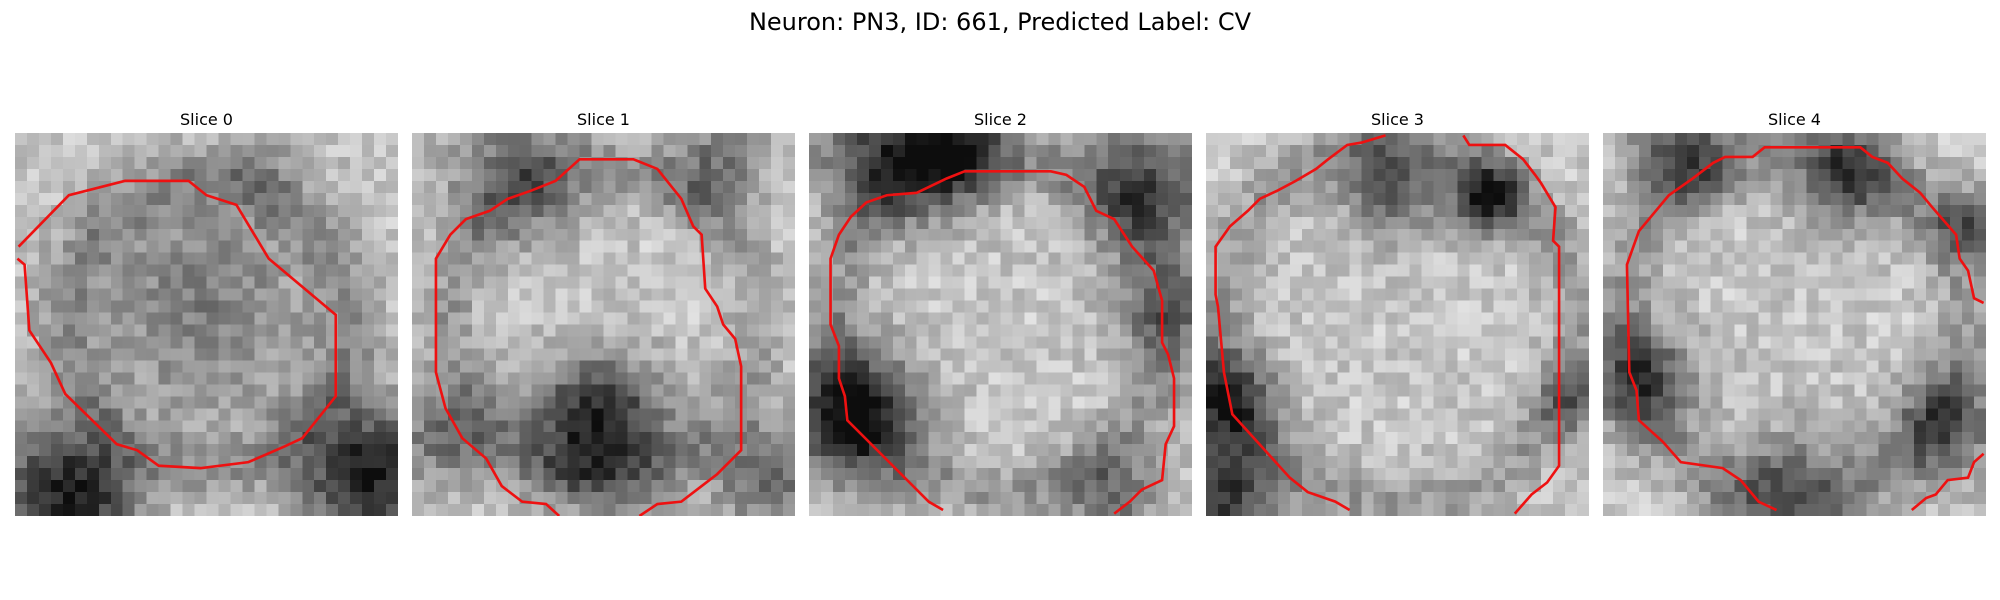  I want to click on slice-panel-2: Slice 2, so click(1000, 311).